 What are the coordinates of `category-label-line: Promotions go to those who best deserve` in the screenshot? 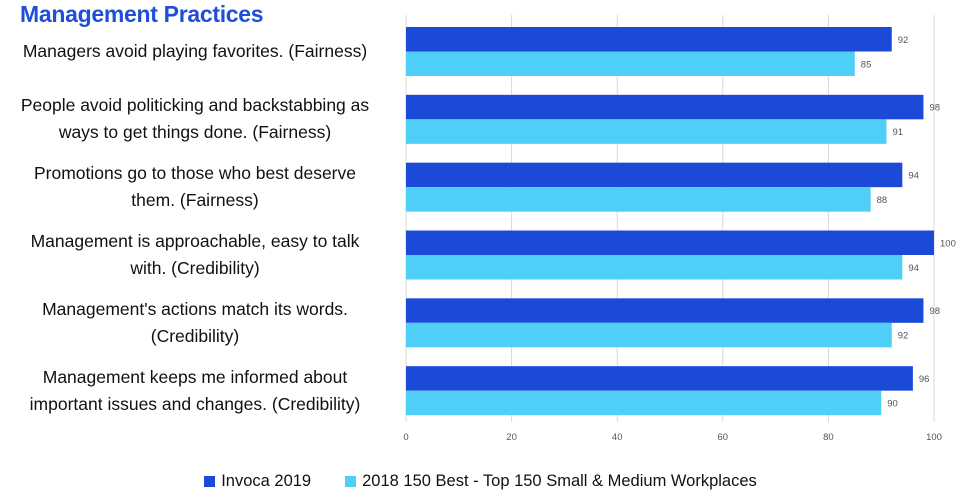 It's located at (195, 173).